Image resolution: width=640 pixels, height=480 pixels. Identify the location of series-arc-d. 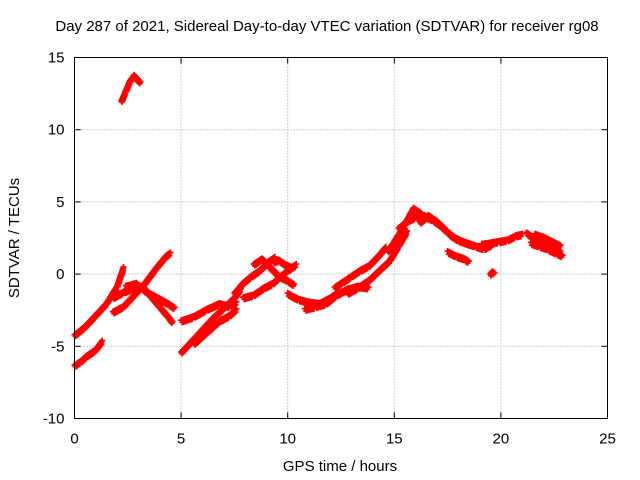
(141, 283).